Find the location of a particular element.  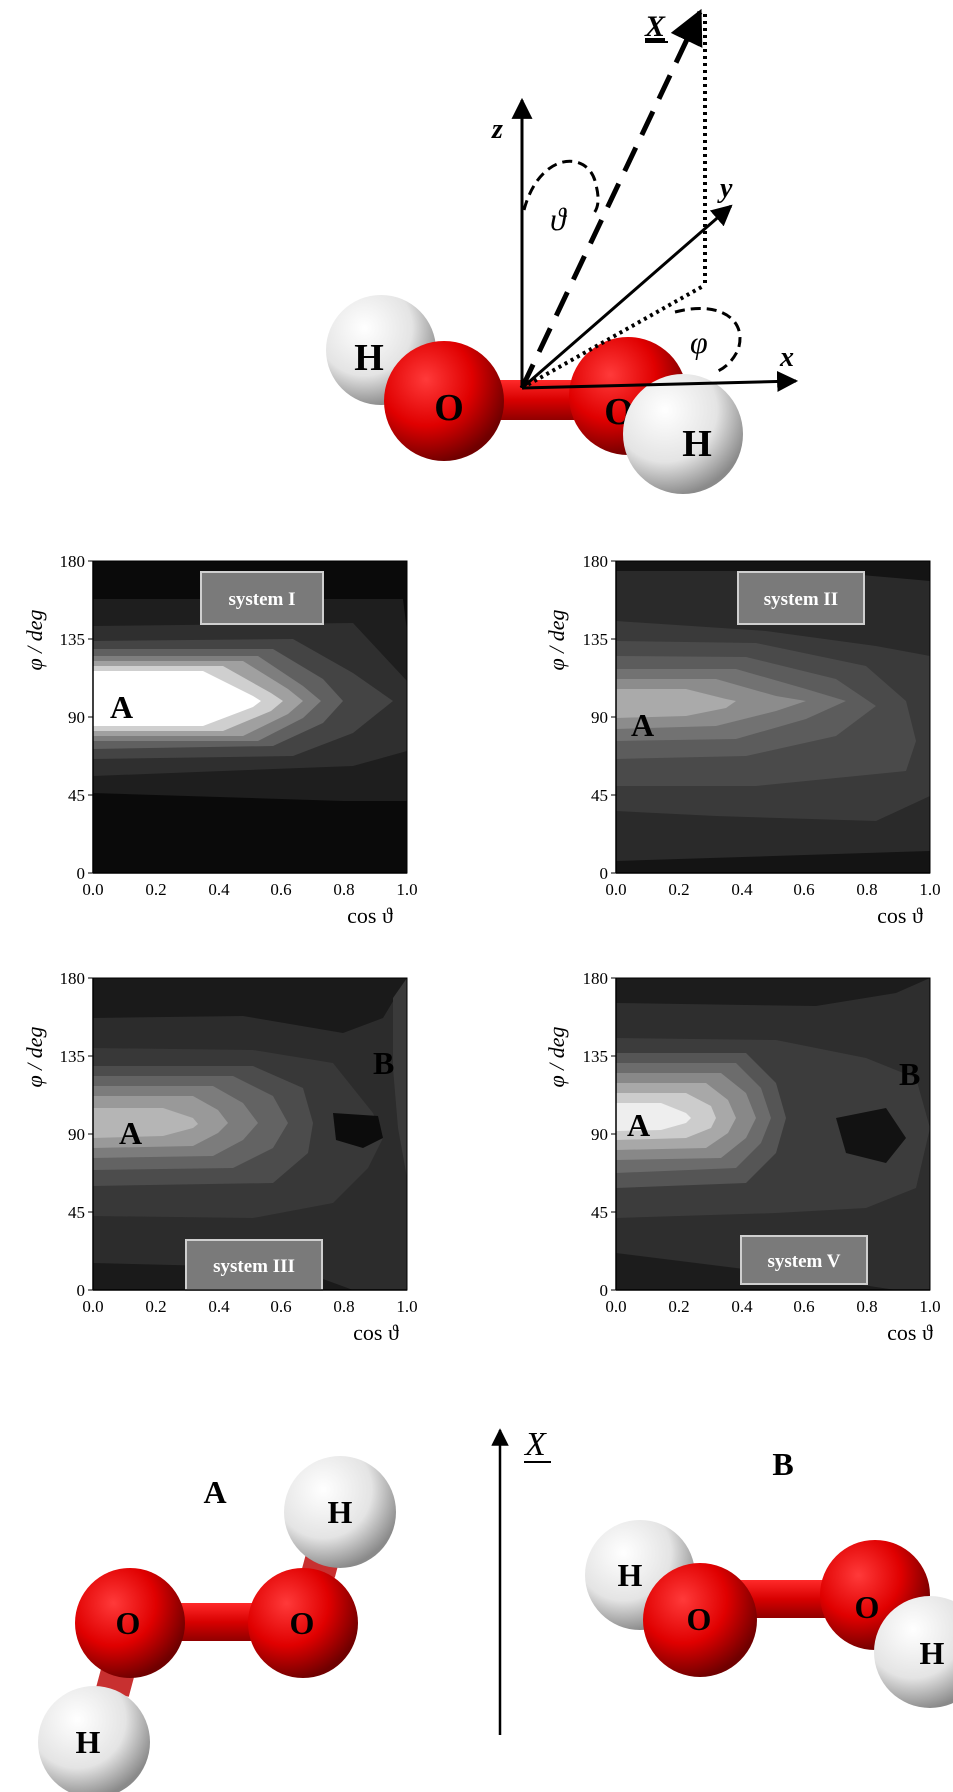

system-badge: system V is located at coordinates (803, 1261).